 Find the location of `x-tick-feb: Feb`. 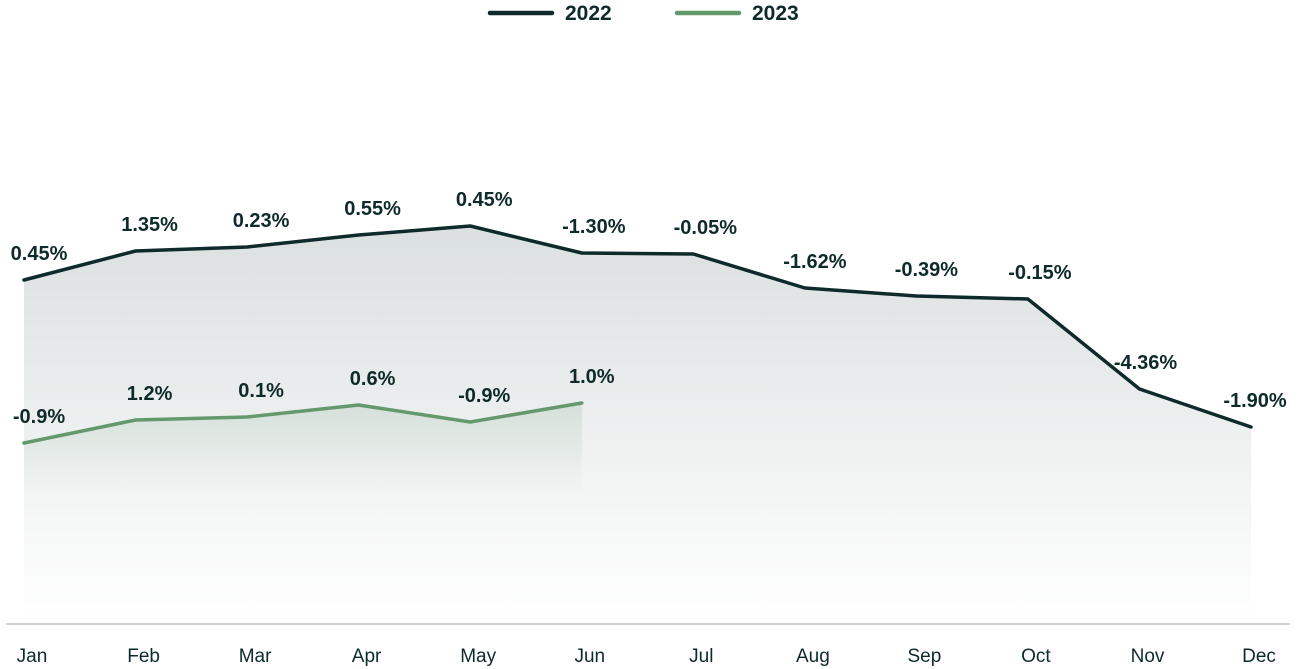

x-tick-feb: Feb is located at coordinates (143, 656).